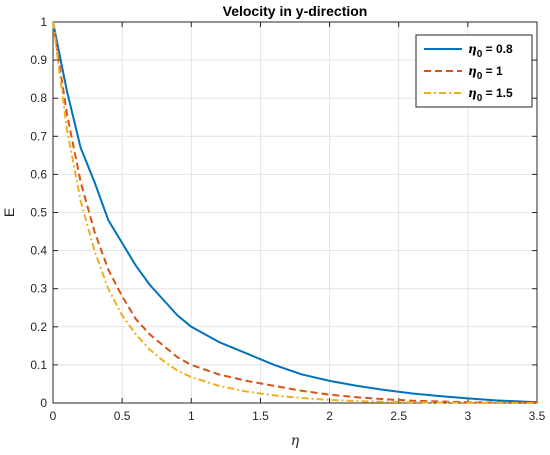  I want to click on legend-entry-3: η0 = 1.5, so click(490, 95).